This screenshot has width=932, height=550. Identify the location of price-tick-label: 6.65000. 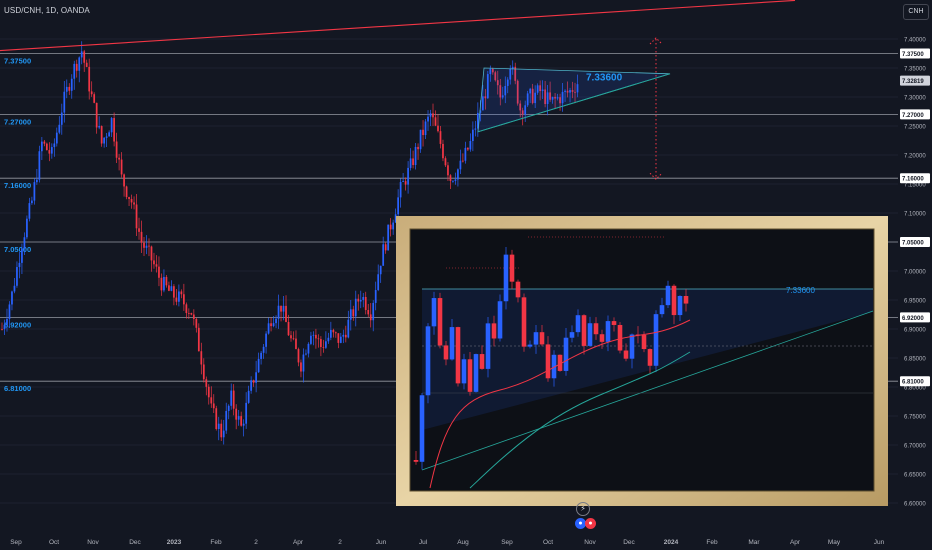
(915, 476).